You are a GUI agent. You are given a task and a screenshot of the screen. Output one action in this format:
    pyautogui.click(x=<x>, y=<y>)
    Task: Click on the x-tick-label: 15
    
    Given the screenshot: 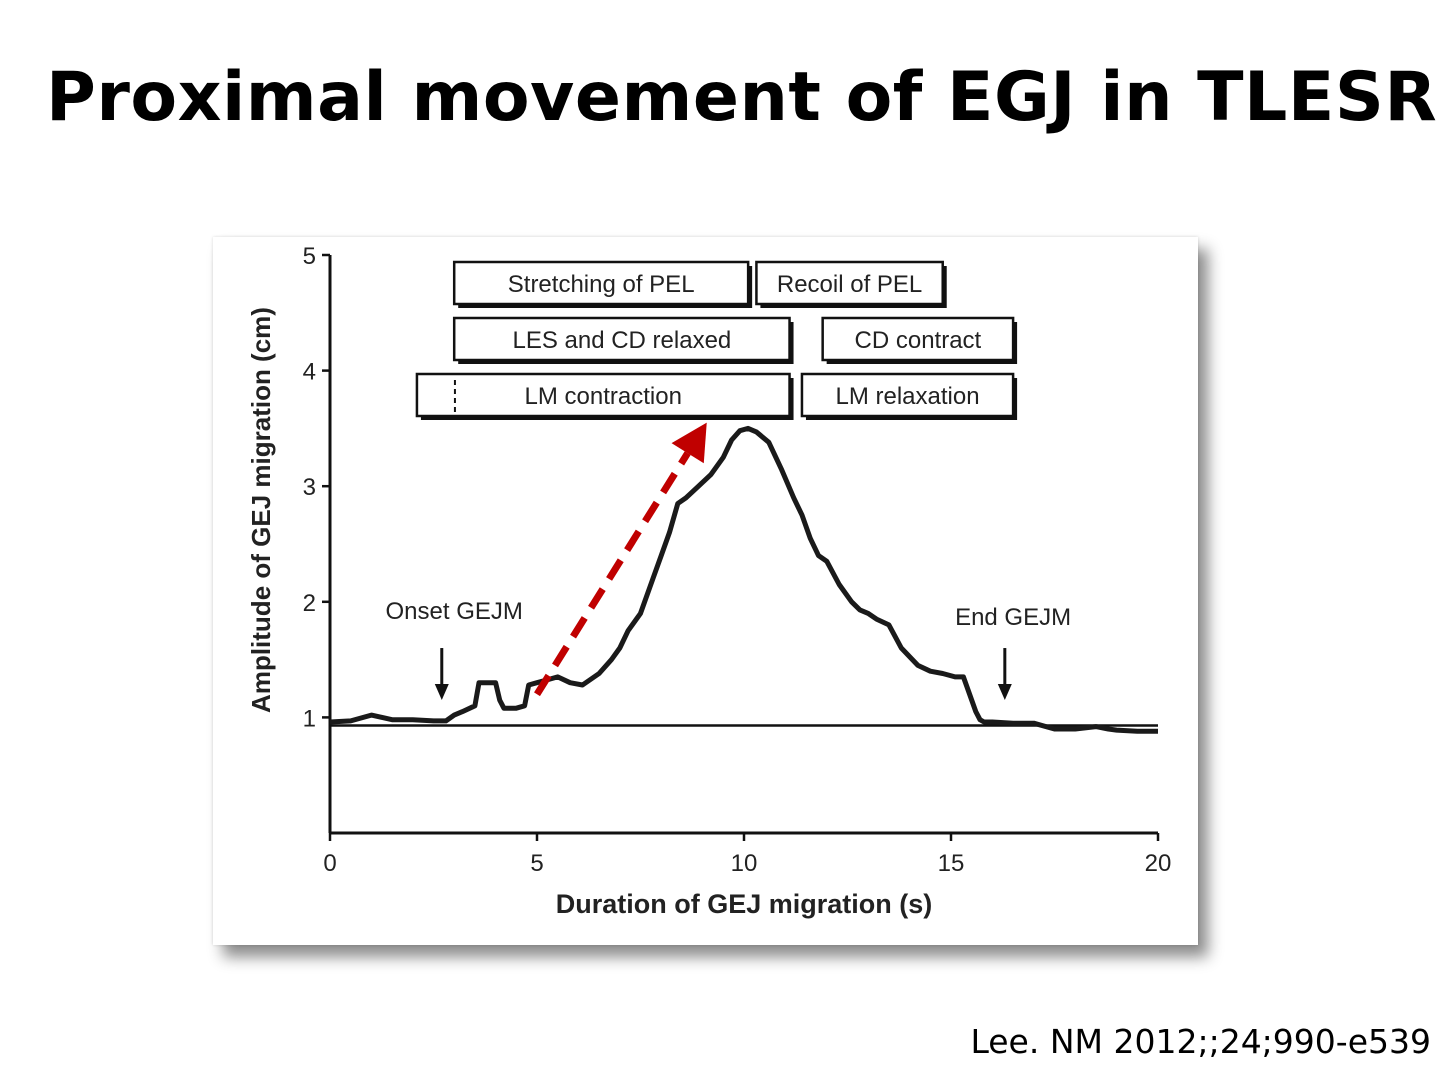 What is the action you would take?
    pyautogui.click(x=951, y=863)
    